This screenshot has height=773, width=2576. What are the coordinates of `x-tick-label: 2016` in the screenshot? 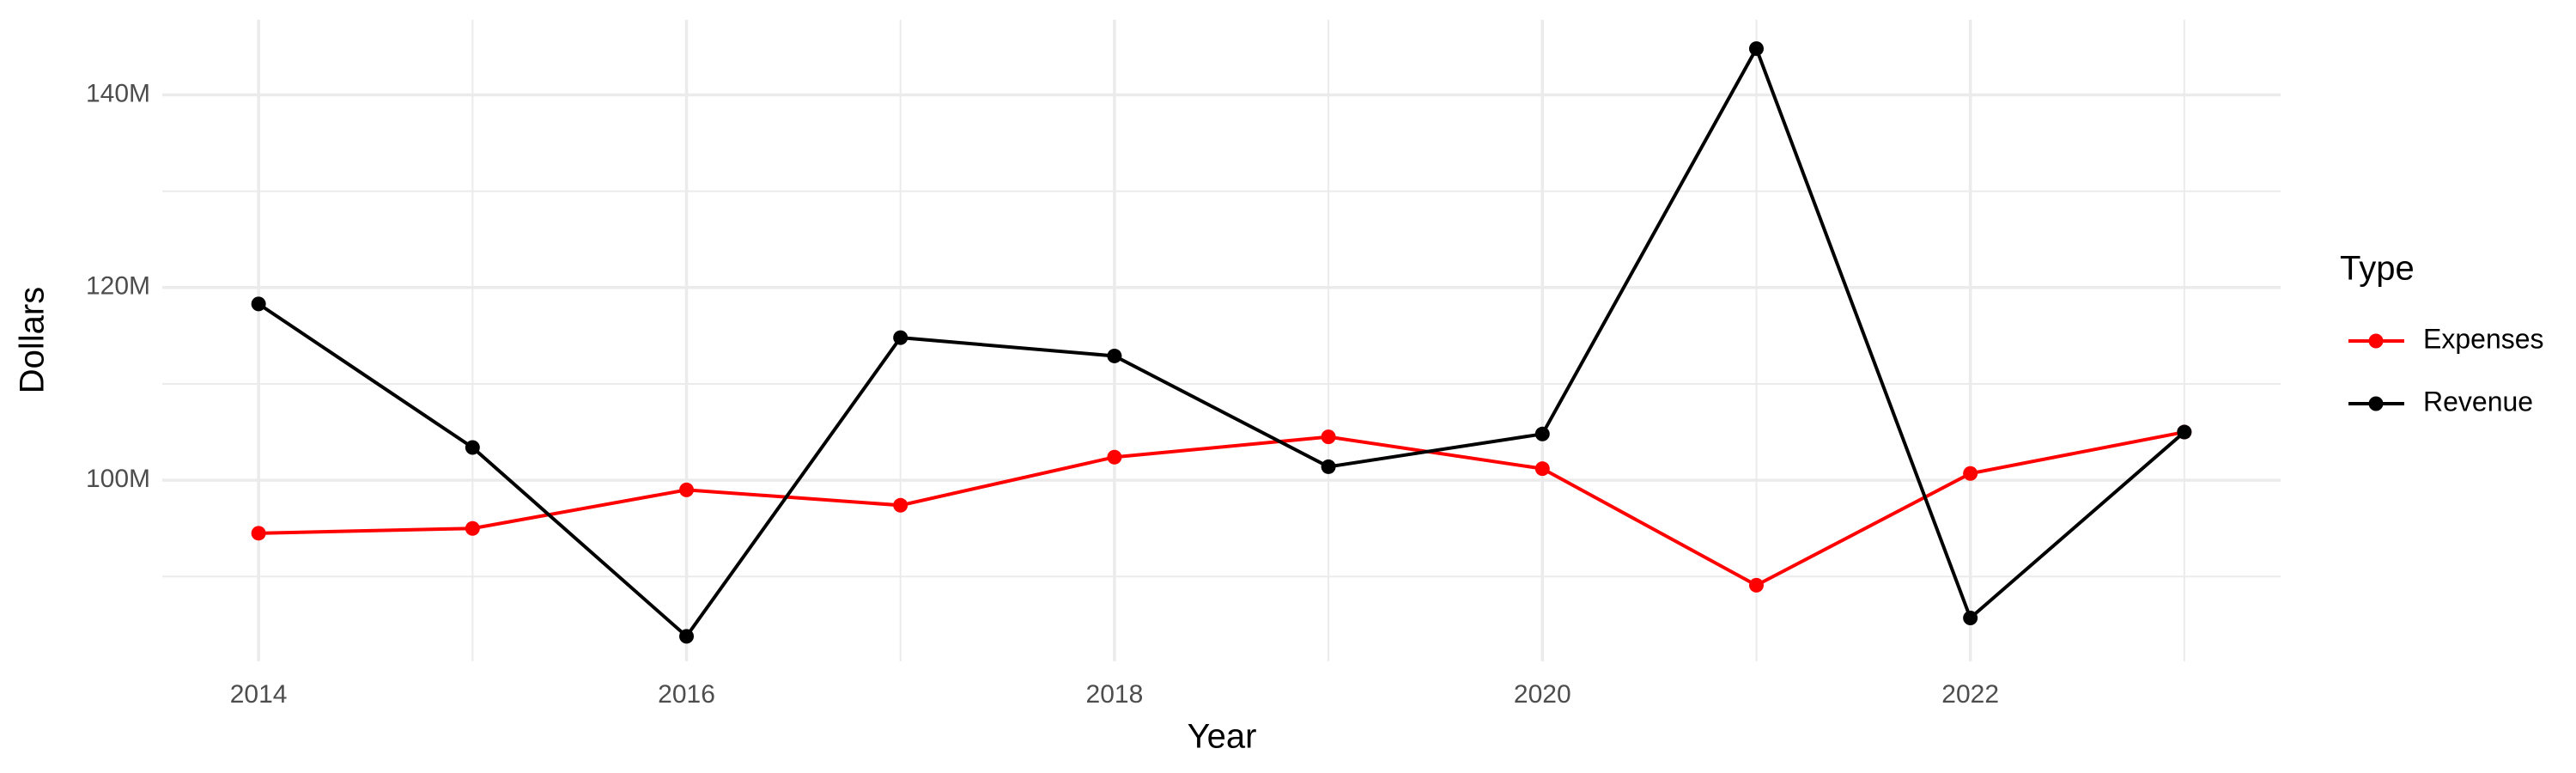 It's located at (686, 694).